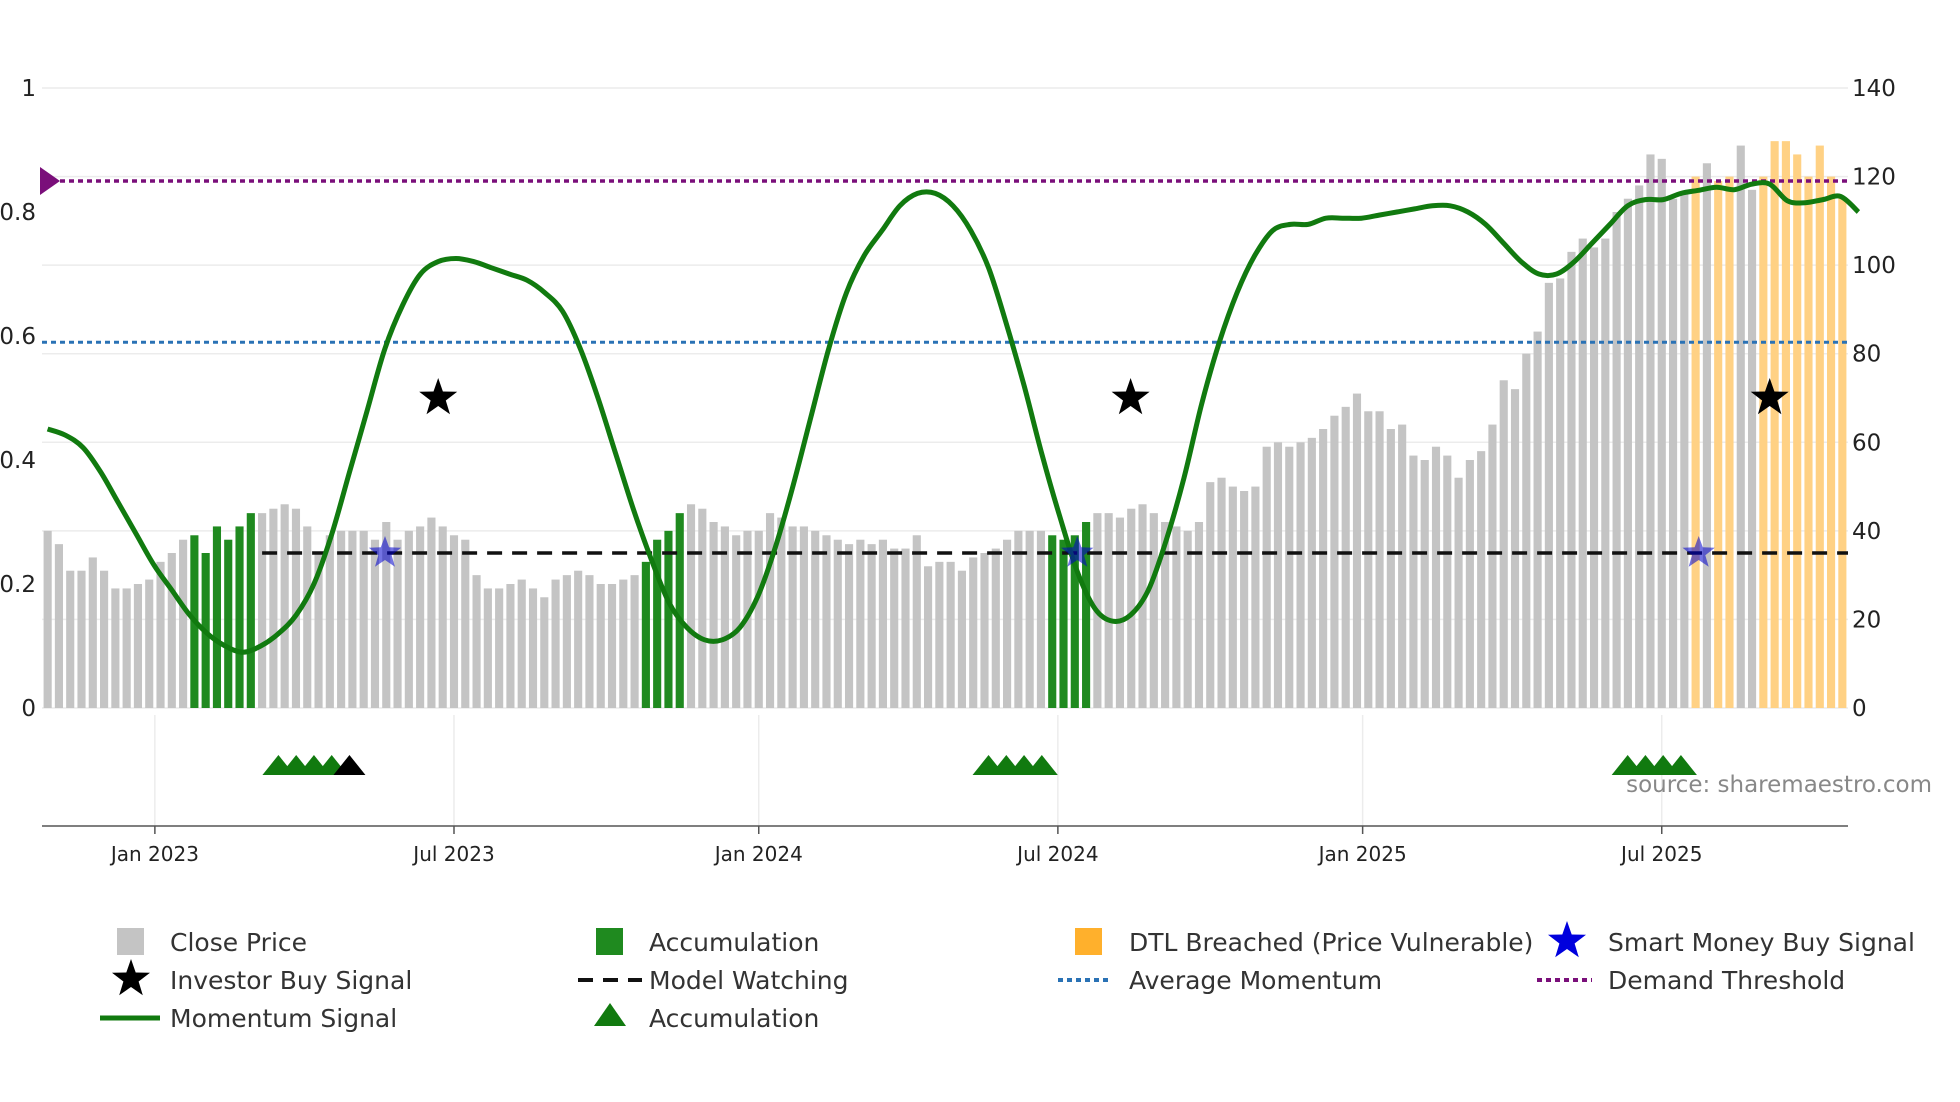 This screenshot has height=1102, width=1960. Describe the element at coordinates (154, 854) in the screenshot. I see `x-axis-tick-label: Jan 2023` at that location.